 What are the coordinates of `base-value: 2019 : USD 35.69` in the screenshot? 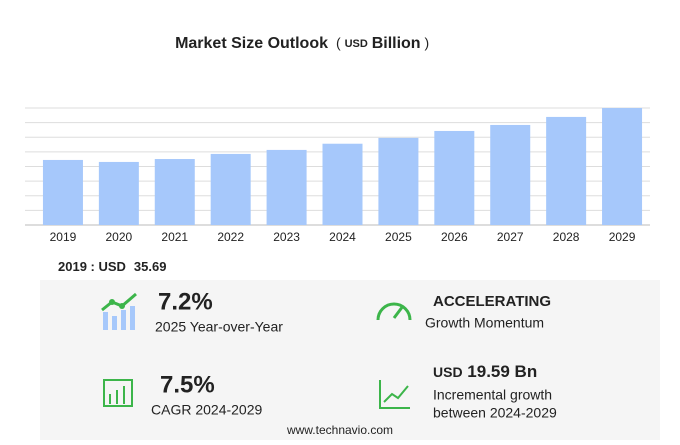 It's located at (112, 266).